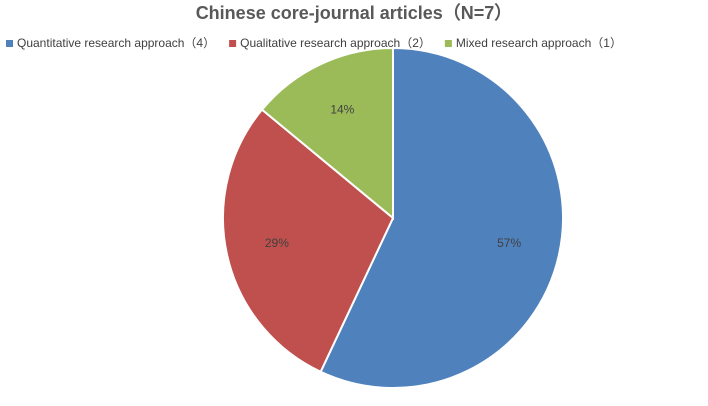 Image resolution: width=708 pixels, height=406 pixels. Describe the element at coordinates (327, 133) in the screenshot. I see `pie-slice` at that location.